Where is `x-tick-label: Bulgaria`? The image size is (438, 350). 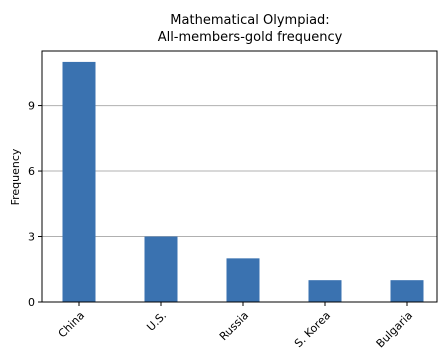 x-tick-label: Bulgaria is located at coordinates (394, 329).